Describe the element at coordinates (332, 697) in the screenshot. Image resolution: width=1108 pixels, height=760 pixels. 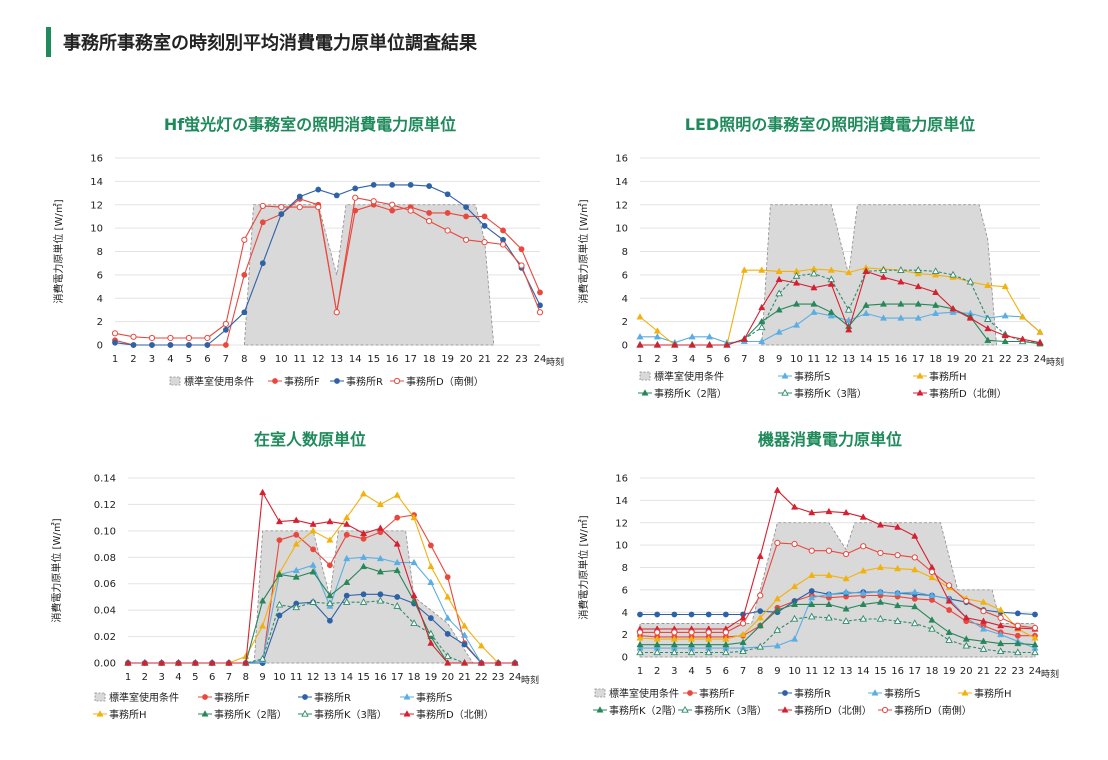
I see `legend-label: 事務所R` at that location.